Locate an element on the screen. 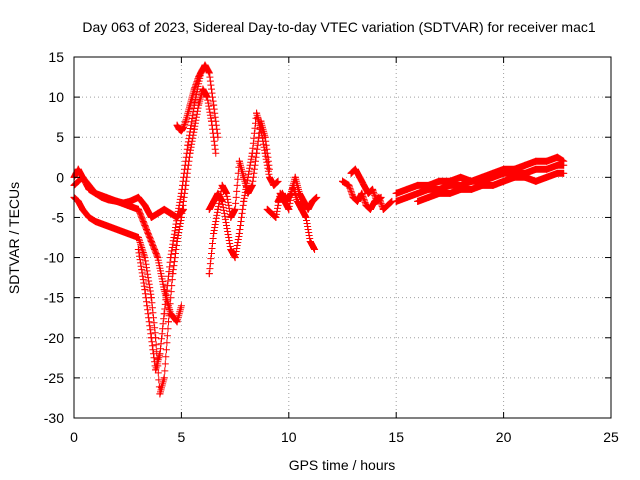 The image size is (640, 480). y-tick-label: -20 is located at coordinates (54, 338).